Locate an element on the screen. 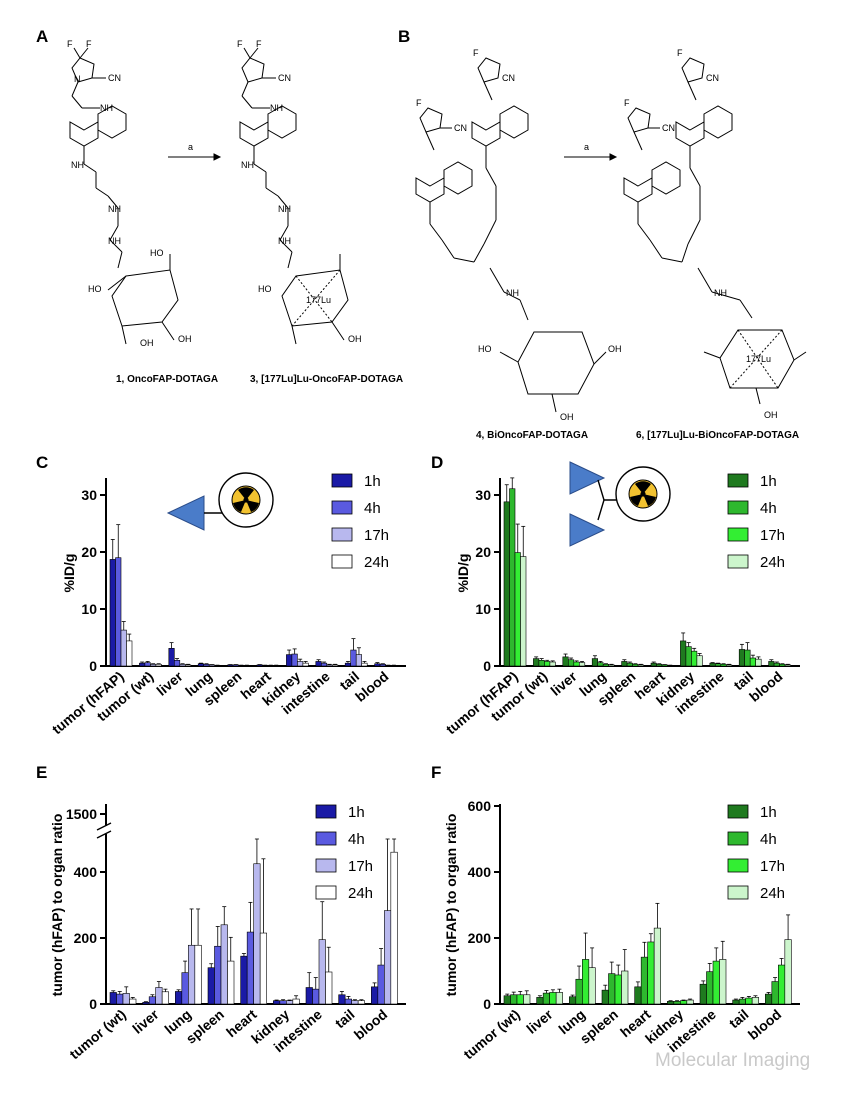  lutetium-label: 177Lu is located at coordinates (318, 300).